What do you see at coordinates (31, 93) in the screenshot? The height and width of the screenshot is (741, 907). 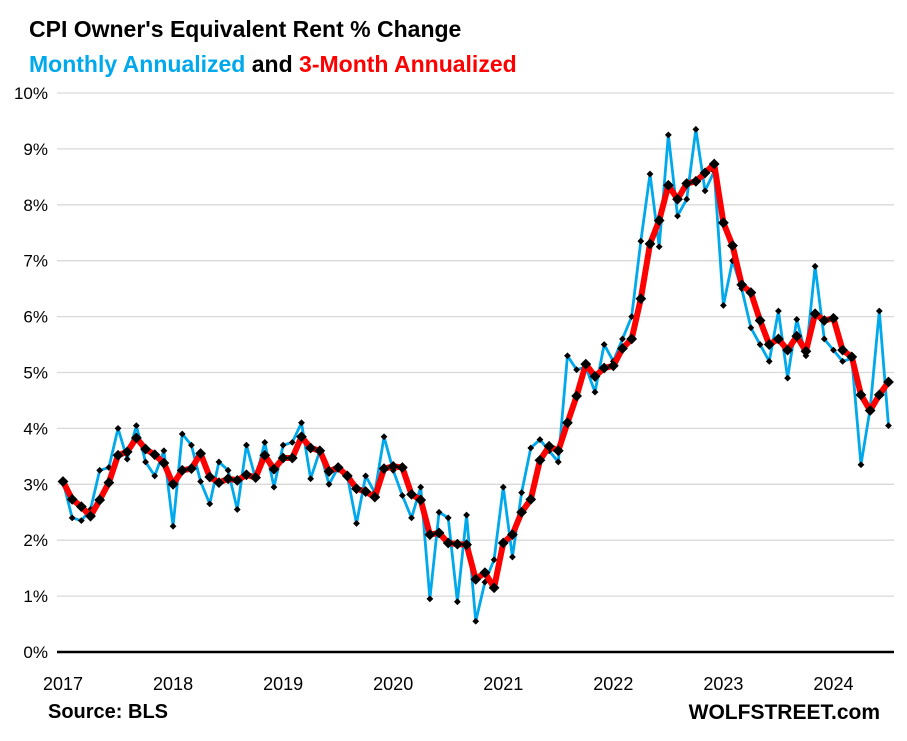 I see `y-tick-label: 10%` at bounding box center [31, 93].